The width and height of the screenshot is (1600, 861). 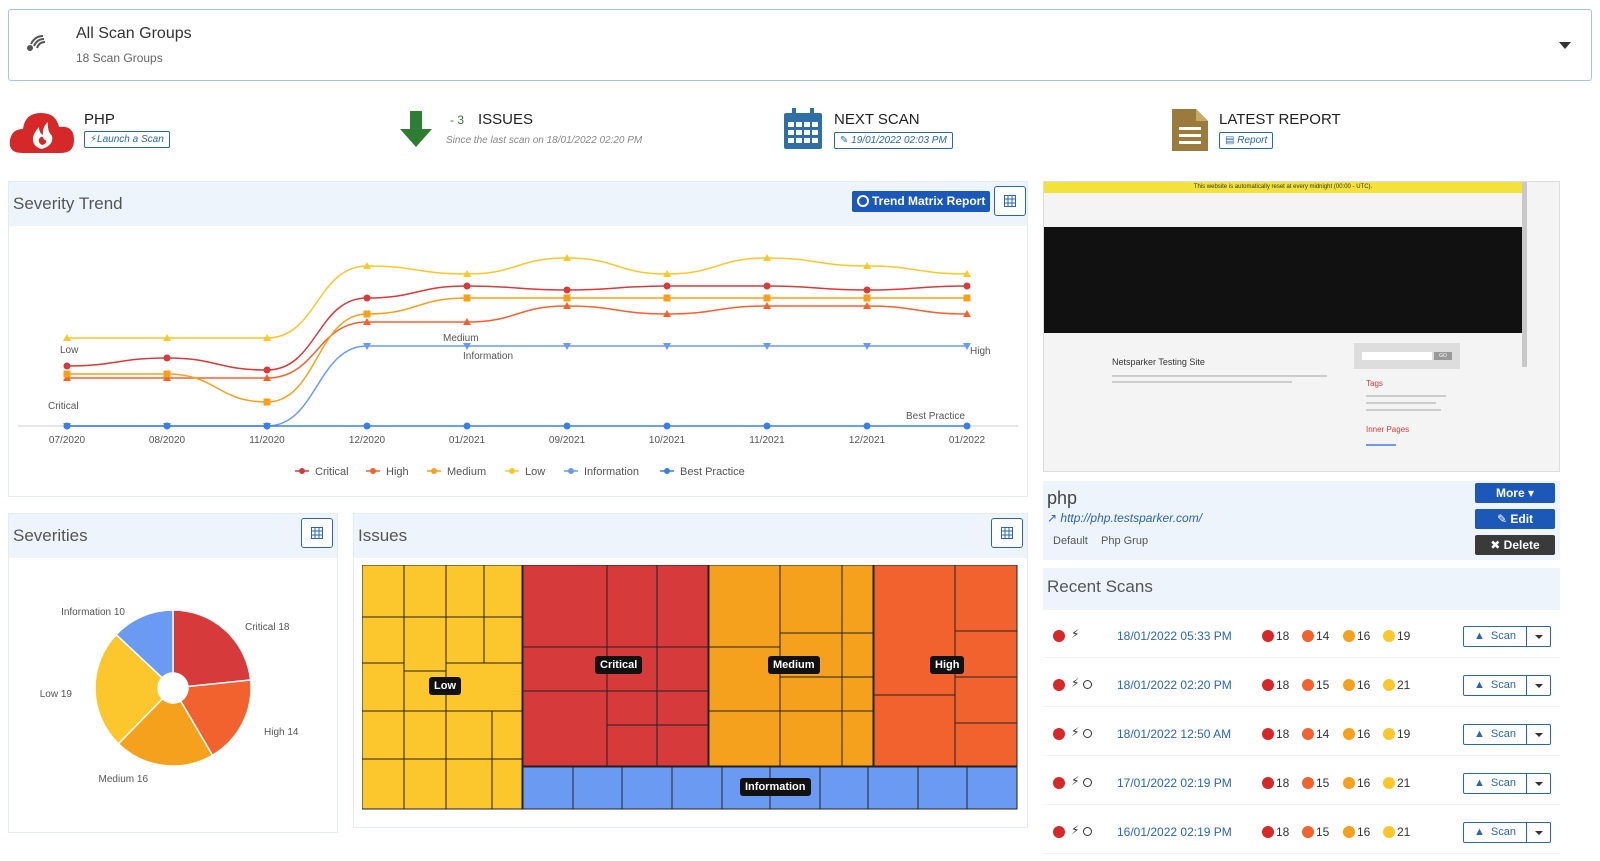 What do you see at coordinates (611, 472) in the screenshot?
I see `legend-label: Information` at bounding box center [611, 472].